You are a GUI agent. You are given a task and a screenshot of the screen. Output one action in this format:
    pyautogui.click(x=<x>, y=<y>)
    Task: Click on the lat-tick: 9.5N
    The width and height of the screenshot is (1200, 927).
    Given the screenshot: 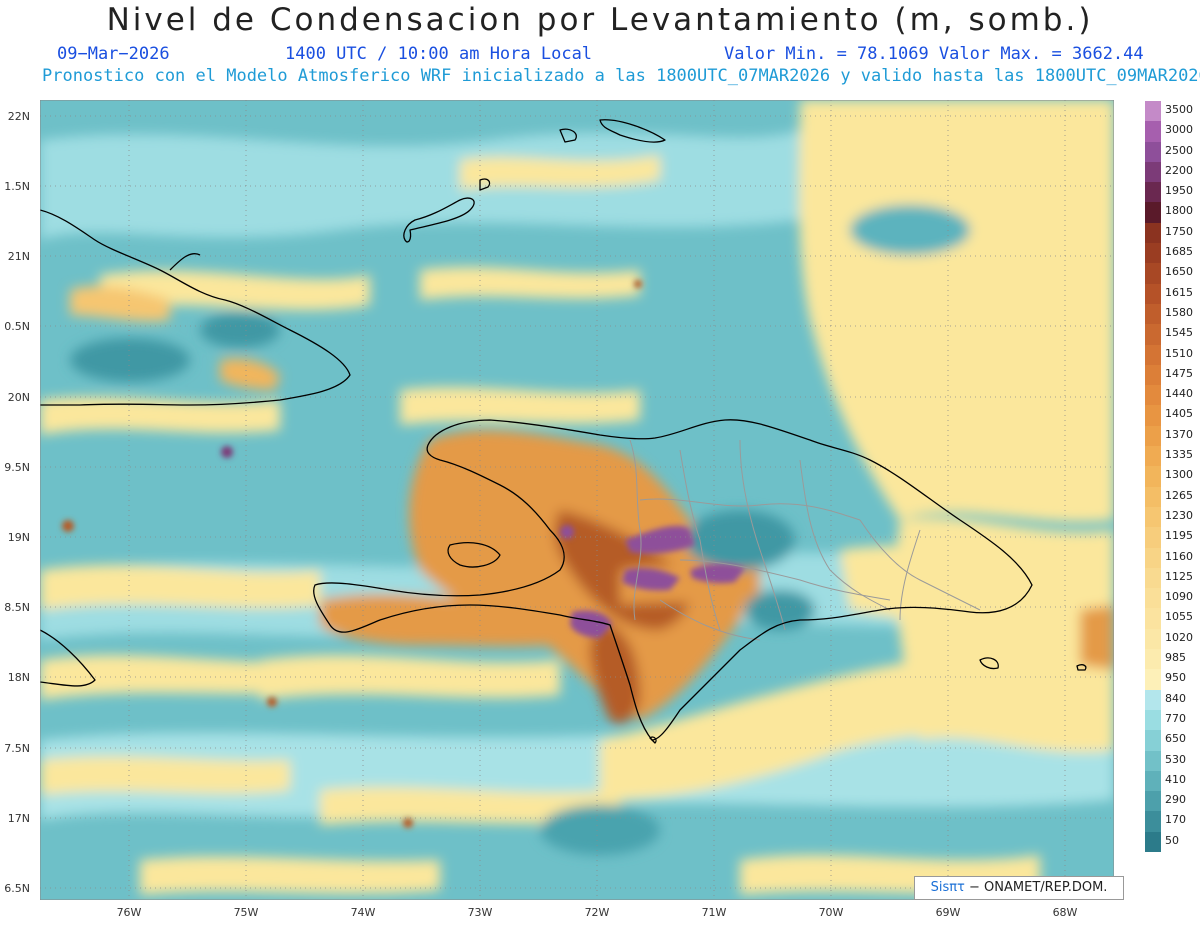 What is the action you would take?
    pyautogui.click(x=17, y=467)
    